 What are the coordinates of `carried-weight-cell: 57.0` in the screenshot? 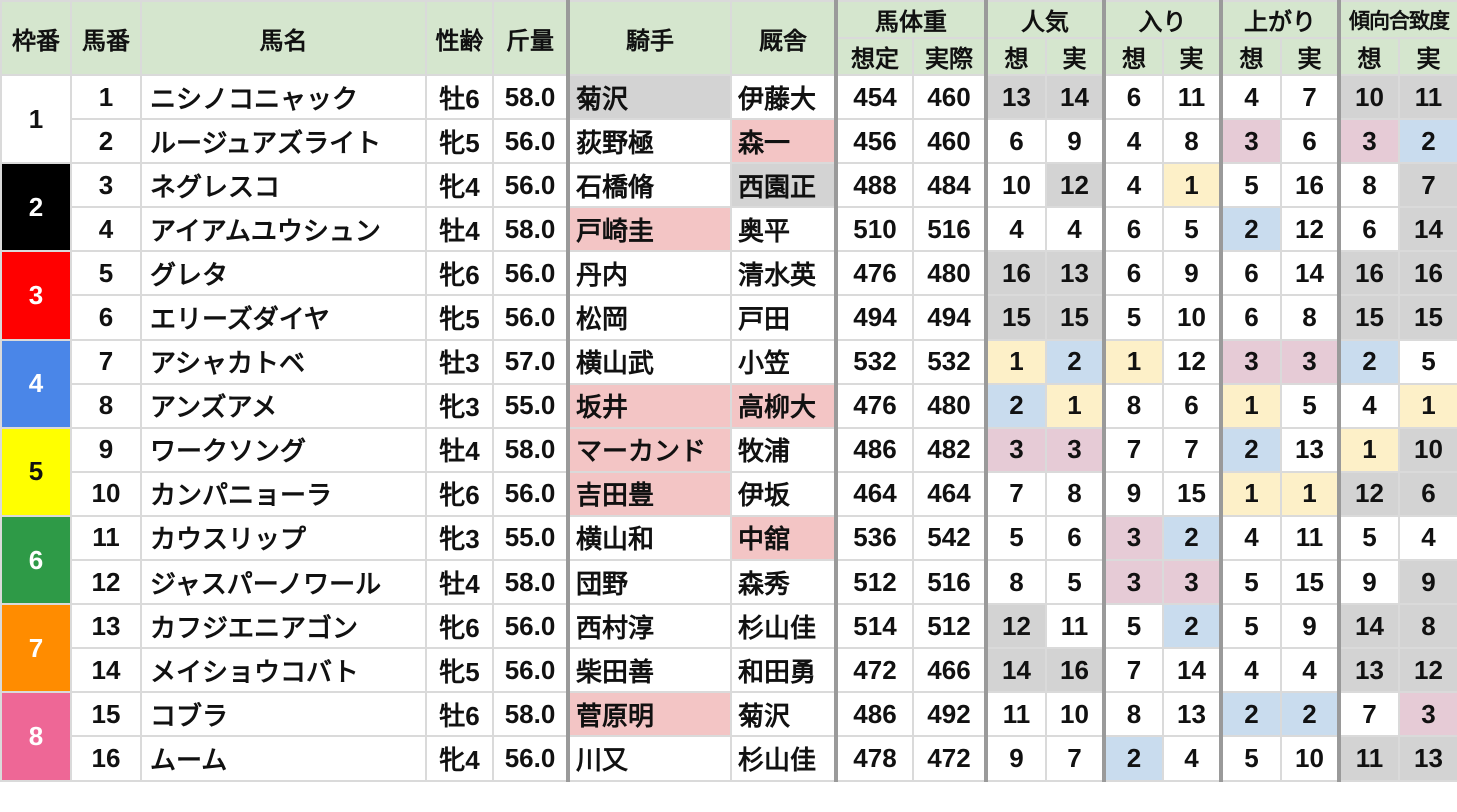 It's located at (530, 361).